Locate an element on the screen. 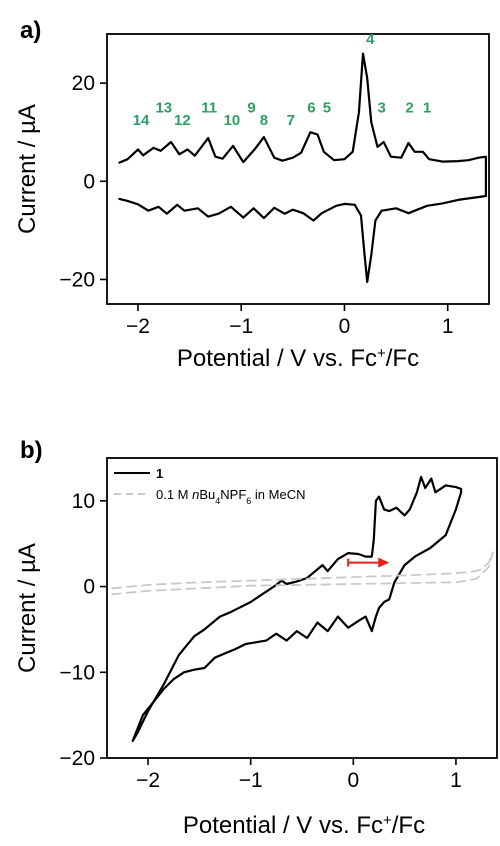  peak-label: 5 is located at coordinates (327, 108).